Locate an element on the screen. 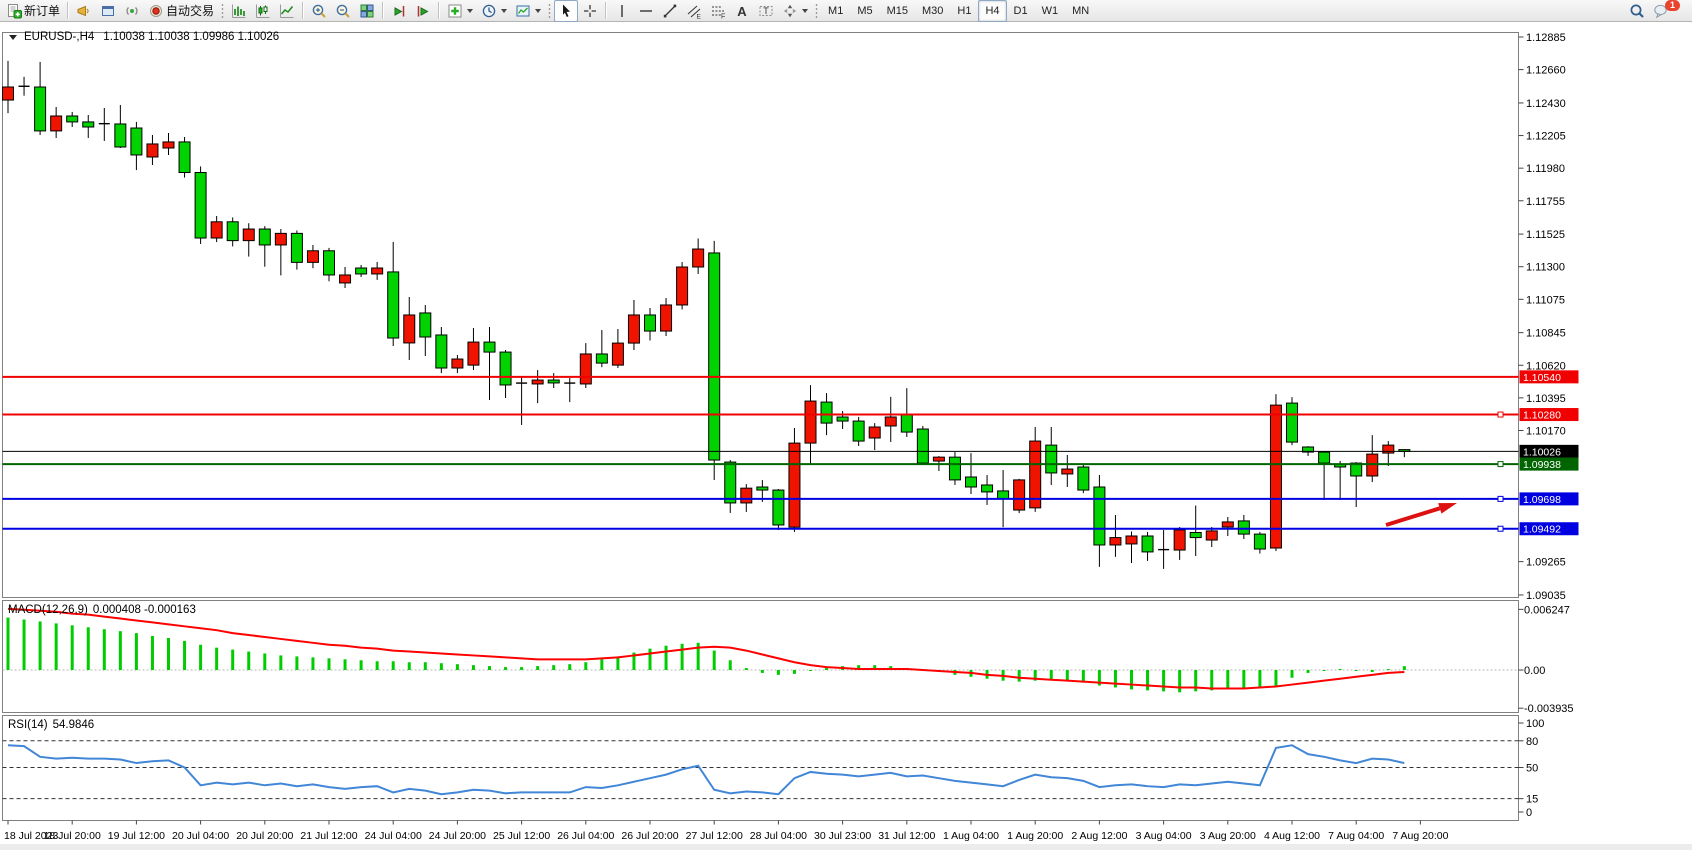 This screenshot has width=1692, height=850. timeframe-h4-button: H4 is located at coordinates (992, 11).